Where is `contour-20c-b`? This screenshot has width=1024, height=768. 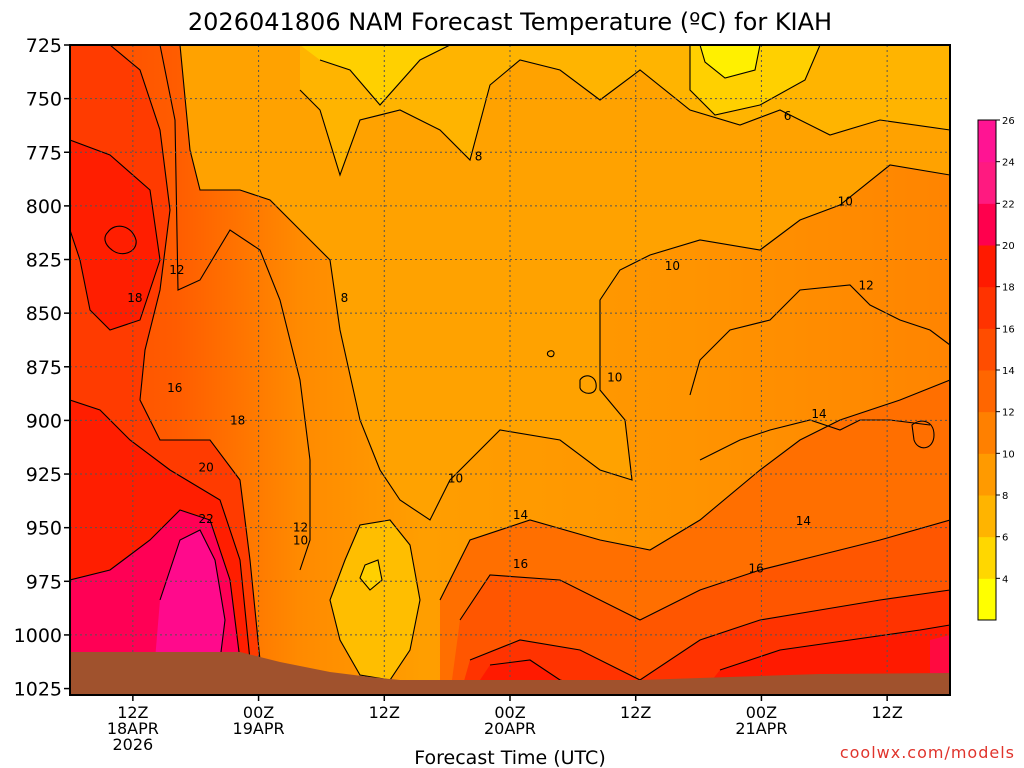
contour-20c-b is located at coordinates (834, 647).